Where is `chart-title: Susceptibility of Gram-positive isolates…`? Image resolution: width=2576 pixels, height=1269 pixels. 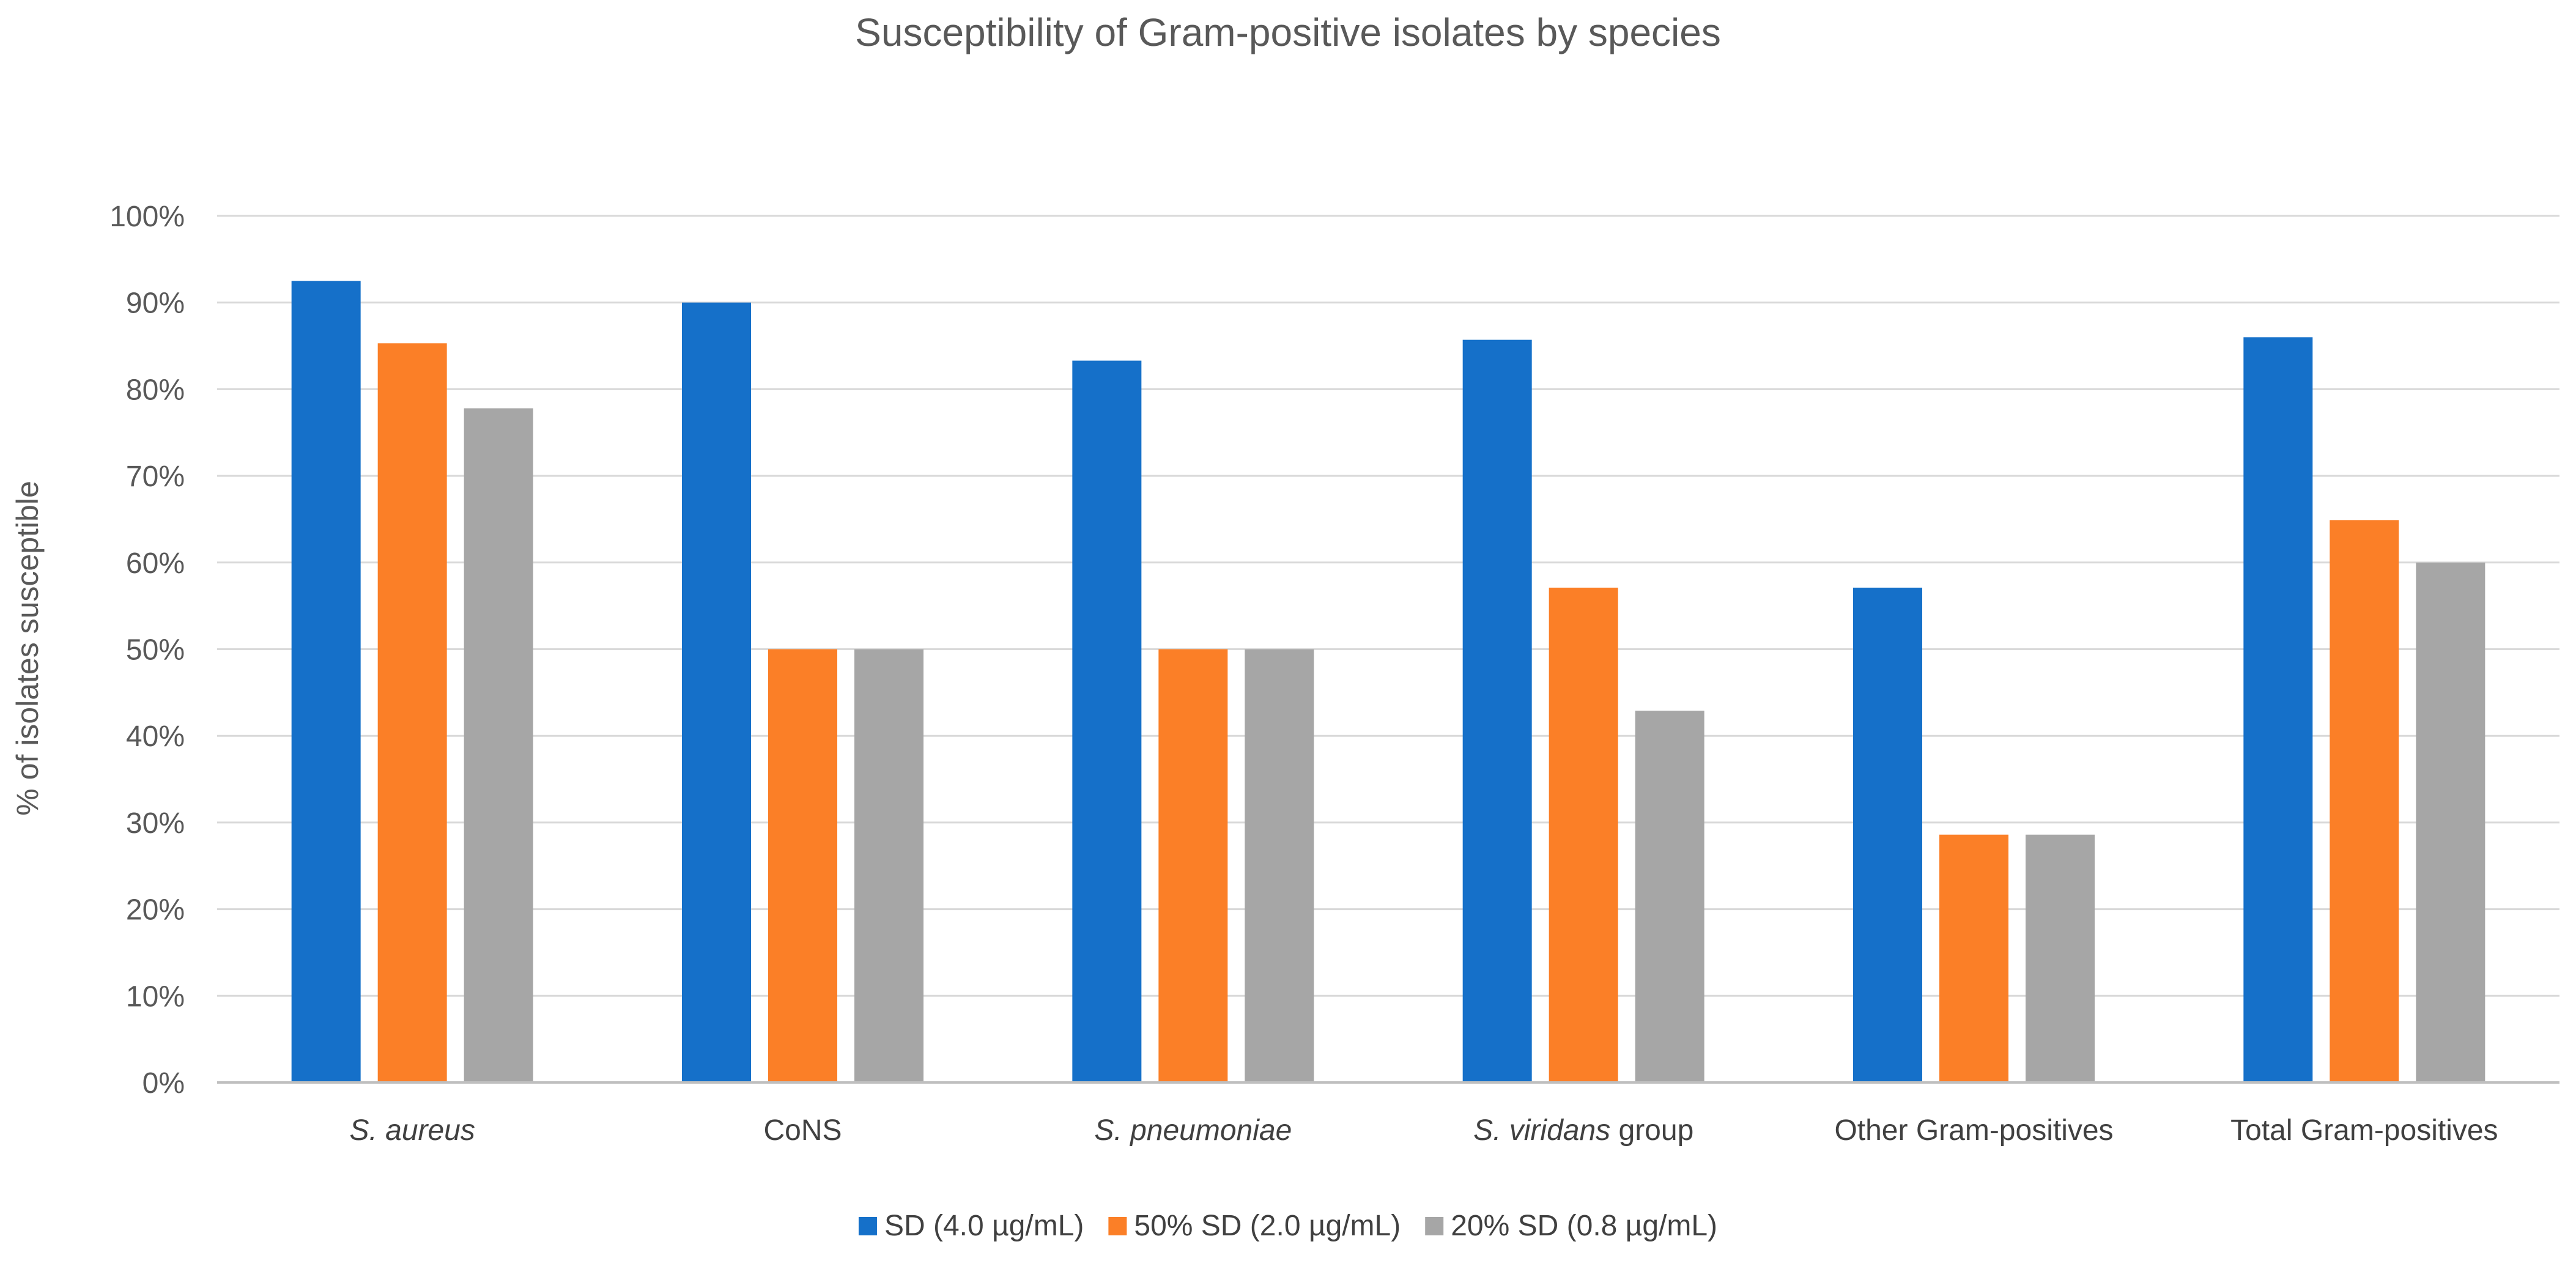 chart-title: Susceptibility of Gram-positive isolates… is located at coordinates (1288, 32).